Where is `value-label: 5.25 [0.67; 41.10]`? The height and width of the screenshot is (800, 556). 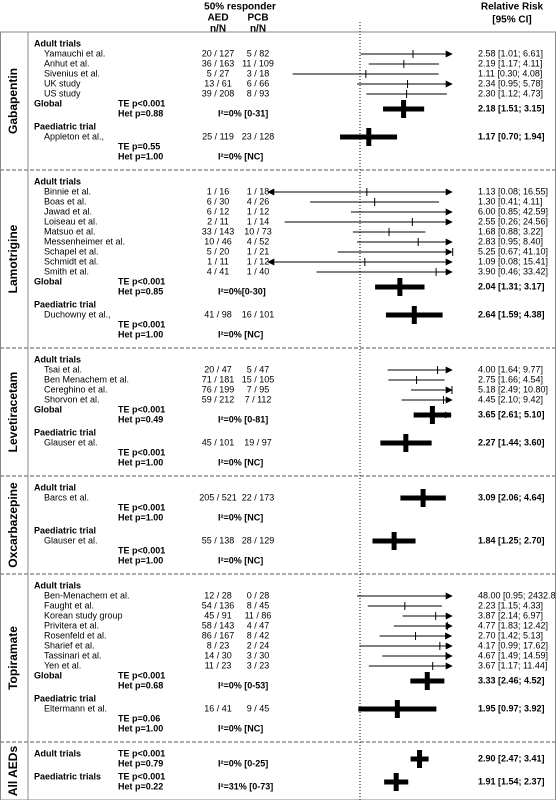
value-label: 5.25 [0.67; 41.10] is located at coordinates (513, 251).